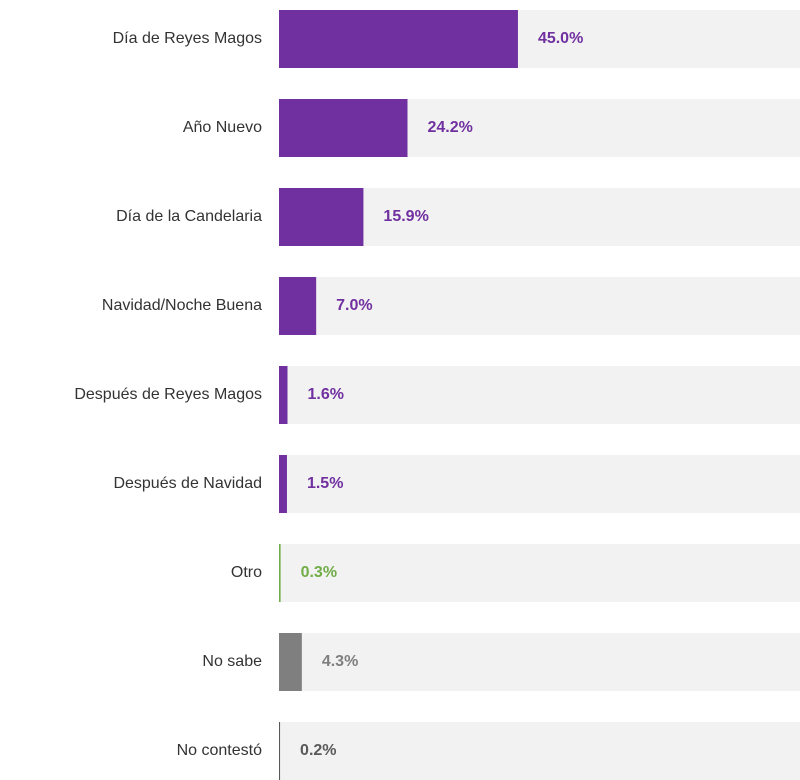 The image size is (800, 780). I want to click on value-label: 0.2%, so click(318, 750).